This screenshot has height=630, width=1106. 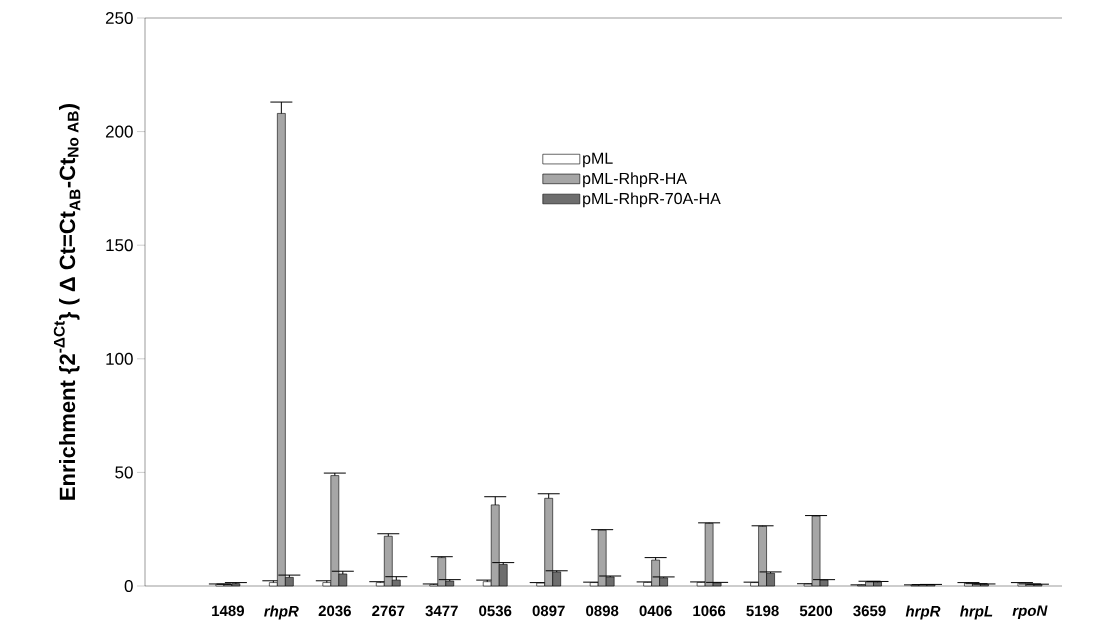 I want to click on x-tick-label: rhpR, so click(x=281, y=612).